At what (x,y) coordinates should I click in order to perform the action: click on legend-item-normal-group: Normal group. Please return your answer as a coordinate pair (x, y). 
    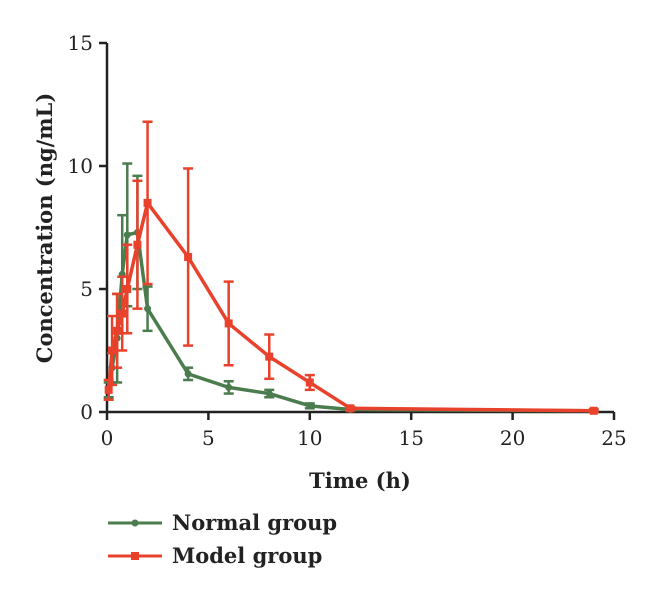
    Looking at the image, I should click on (222, 522).